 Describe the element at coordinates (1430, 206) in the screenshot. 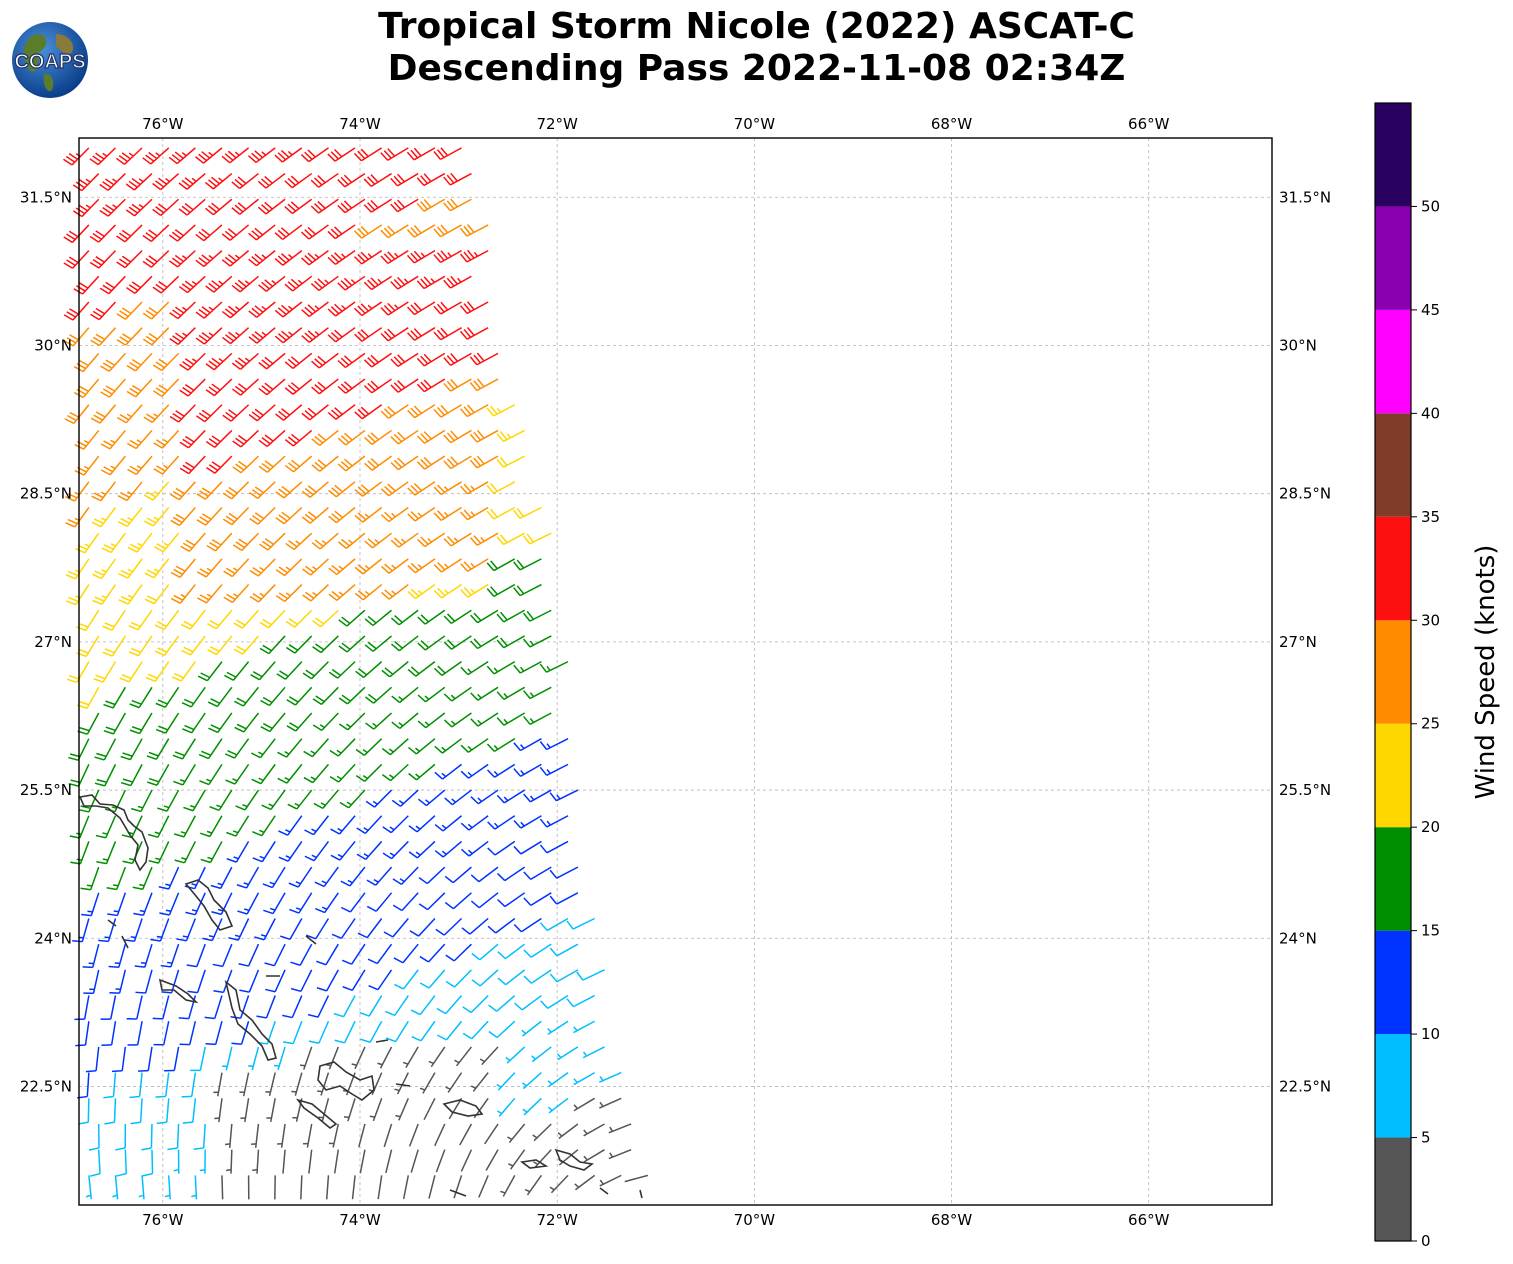

I see `colorbar-tick-label: 50` at that location.